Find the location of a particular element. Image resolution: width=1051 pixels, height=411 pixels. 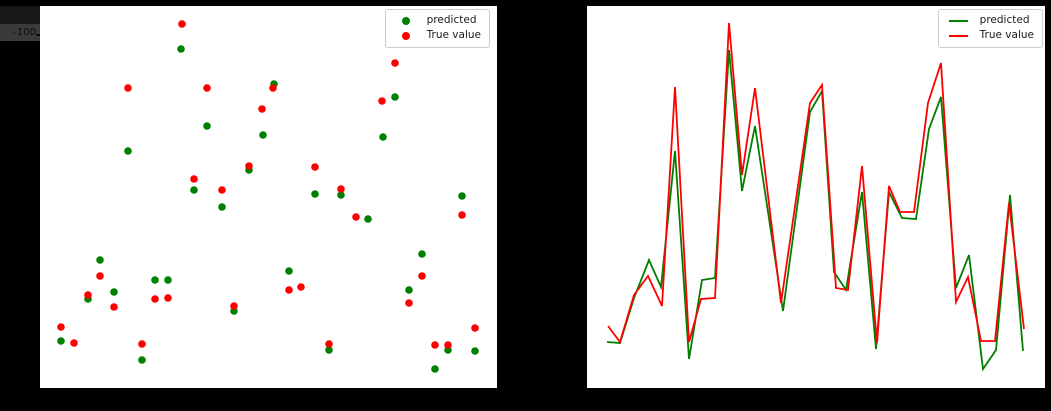

predicted-line-icon is located at coordinates (959, 20).